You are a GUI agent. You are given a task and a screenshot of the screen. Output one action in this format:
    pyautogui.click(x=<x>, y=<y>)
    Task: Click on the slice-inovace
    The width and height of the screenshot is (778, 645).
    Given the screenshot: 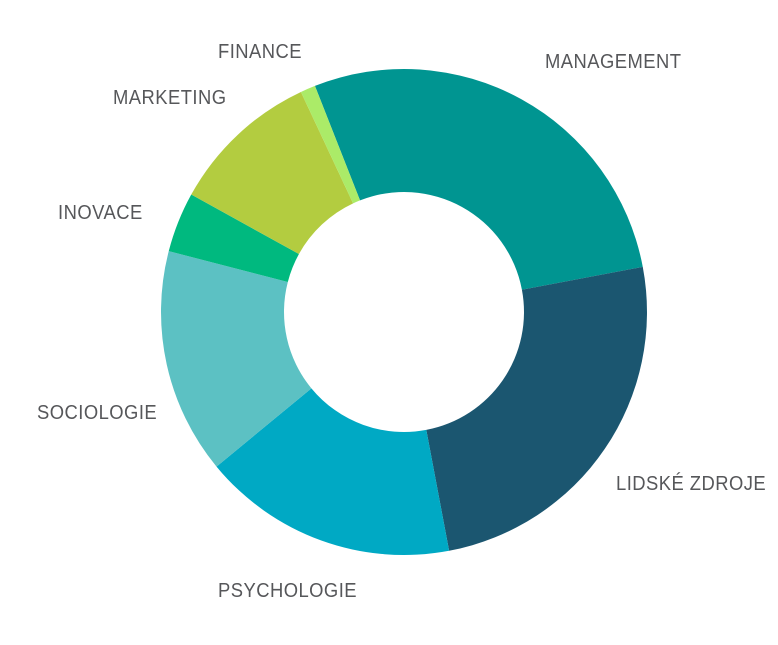 What is the action you would take?
    pyautogui.click(x=233, y=238)
    